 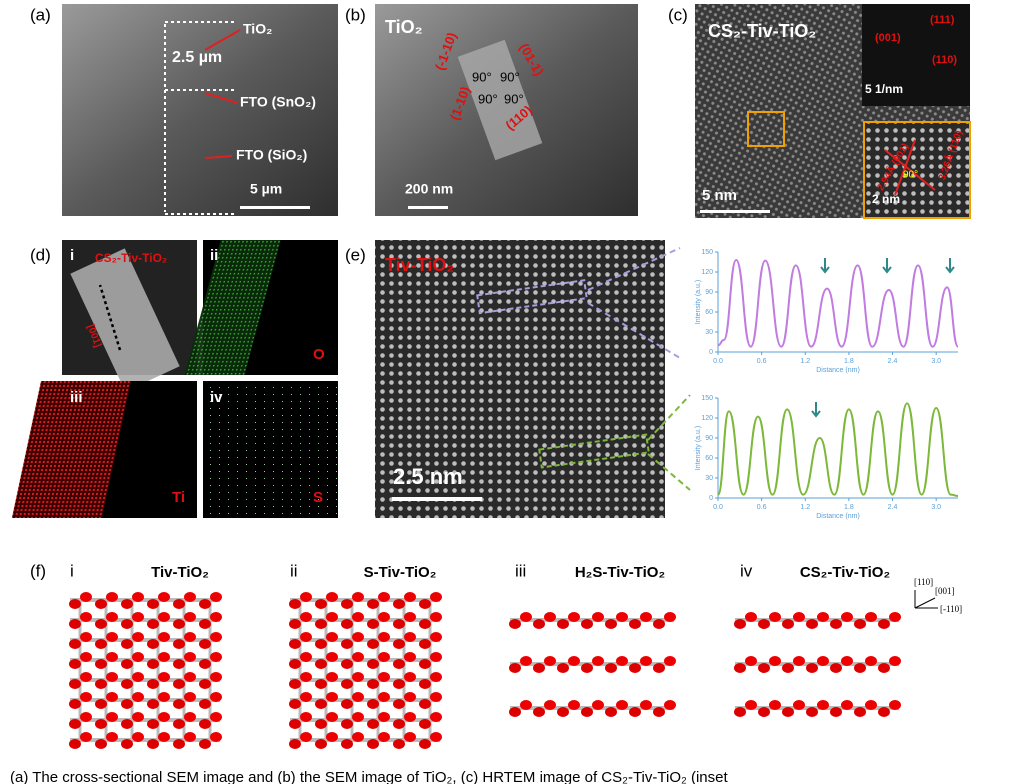 What do you see at coordinates (678, 14) in the screenshot?
I see `panel-label: (c)` at bounding box center [678, 14].